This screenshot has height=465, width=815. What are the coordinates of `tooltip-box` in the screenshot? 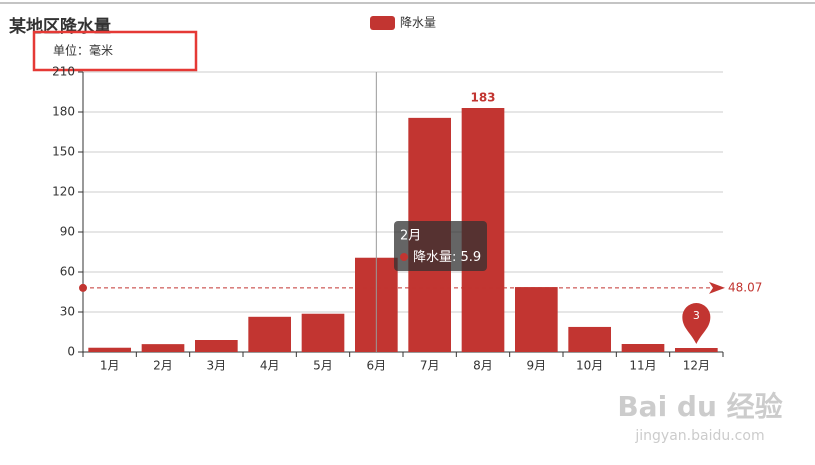 It's located at (440, 246).